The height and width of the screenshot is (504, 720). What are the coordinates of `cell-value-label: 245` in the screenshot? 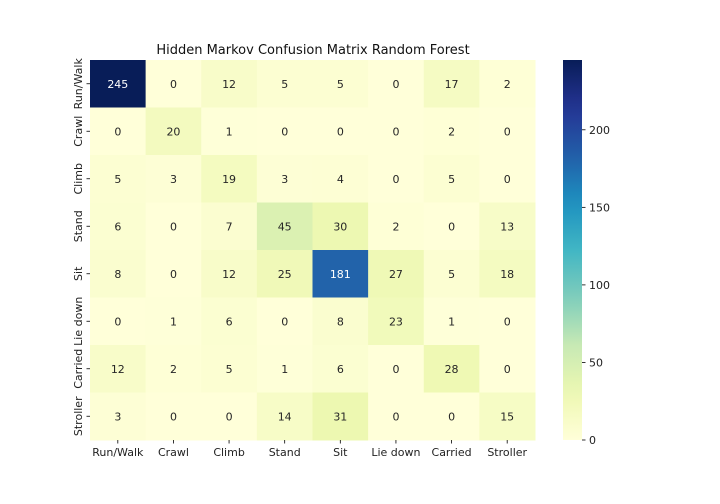 It's located at (117, 84).